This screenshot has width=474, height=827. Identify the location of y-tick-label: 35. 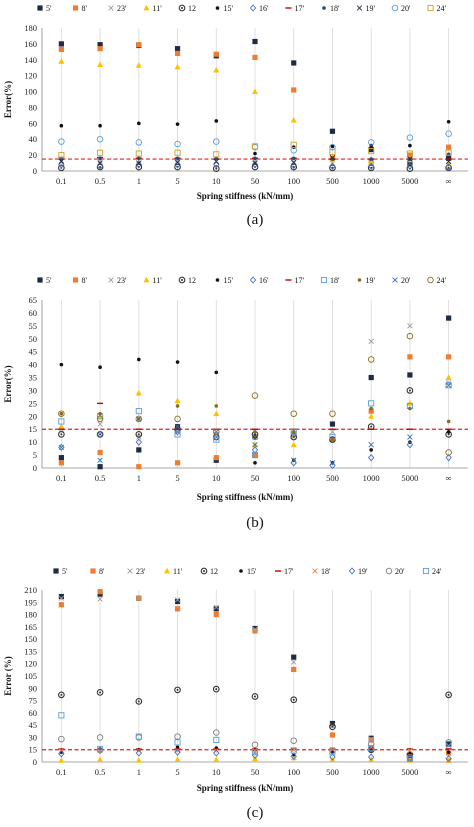
(33, 378).